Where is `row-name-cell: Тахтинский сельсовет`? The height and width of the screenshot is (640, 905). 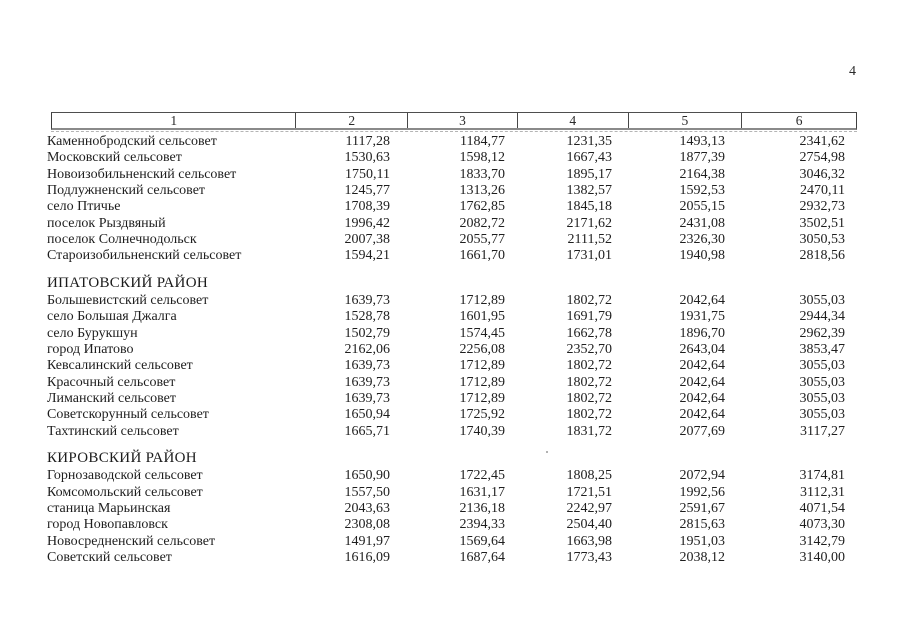 row-name-cell: Тахтинский сельсовет is located at coordinates (113, 431).